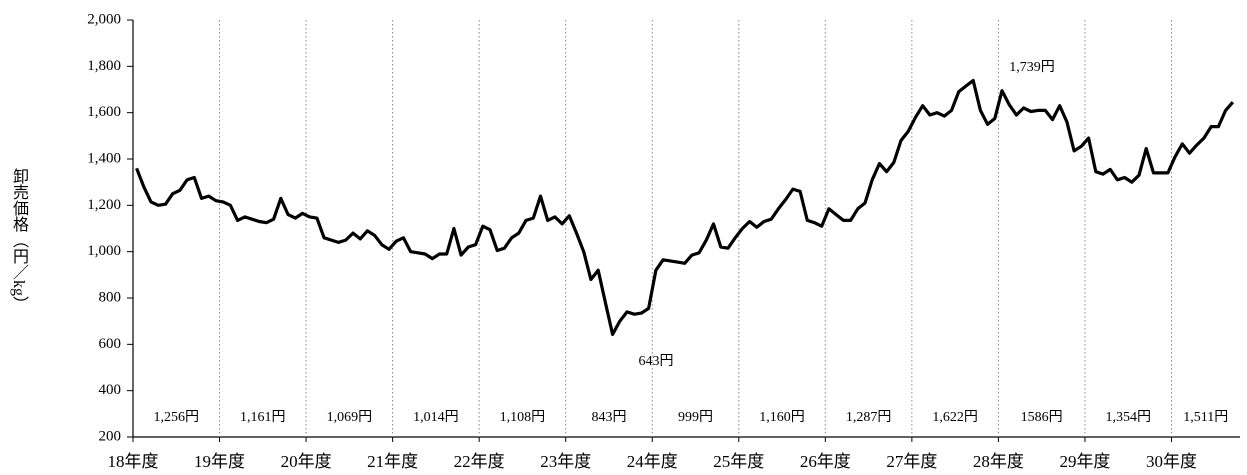  What do you see at coordinates (825, 461) in the screenshot?
I see `x-tick-label: 26年度` at bounding box center [825, 461].